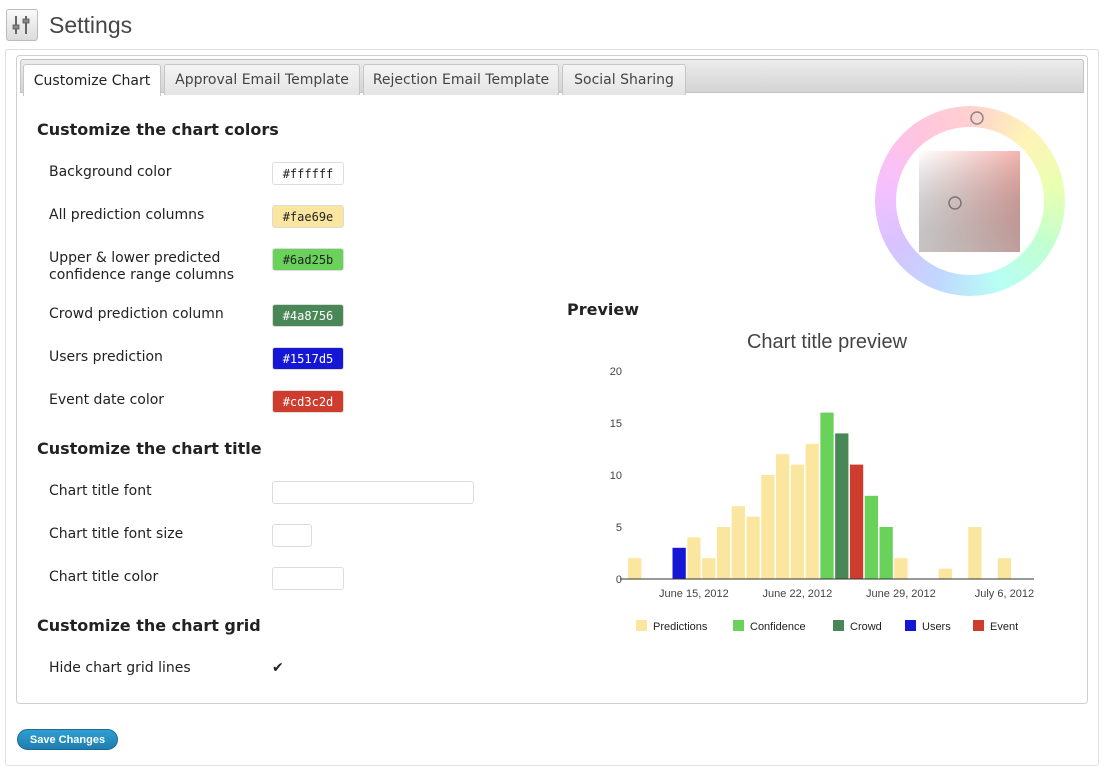 The height and width of the screenshot is (773, 1107). I want to click on tab-approval-email-template: Approval Email Template, so click(262, 79).